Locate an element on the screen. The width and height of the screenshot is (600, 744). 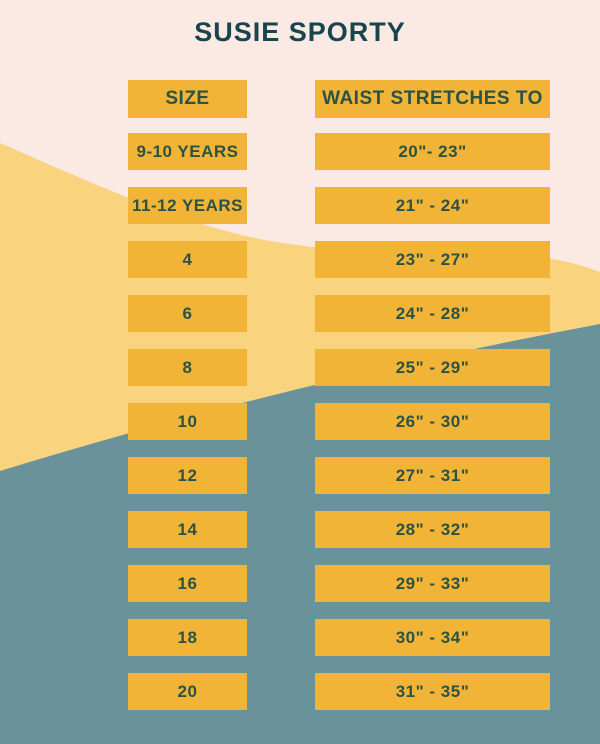
page-title: SUSIE SPORTY is located at coordinates (300, 32).